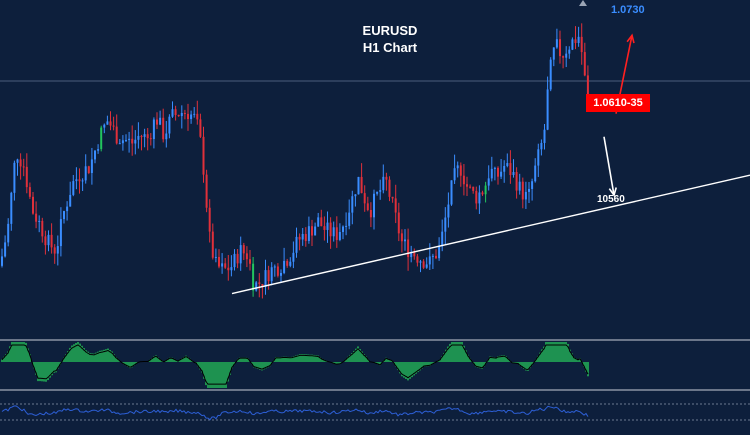 This screenshot has width=750, height=435. What do you see at coordinates (375, 412) in the screenshot?
I see `rsi-panel` at bounding box center [375, 412].